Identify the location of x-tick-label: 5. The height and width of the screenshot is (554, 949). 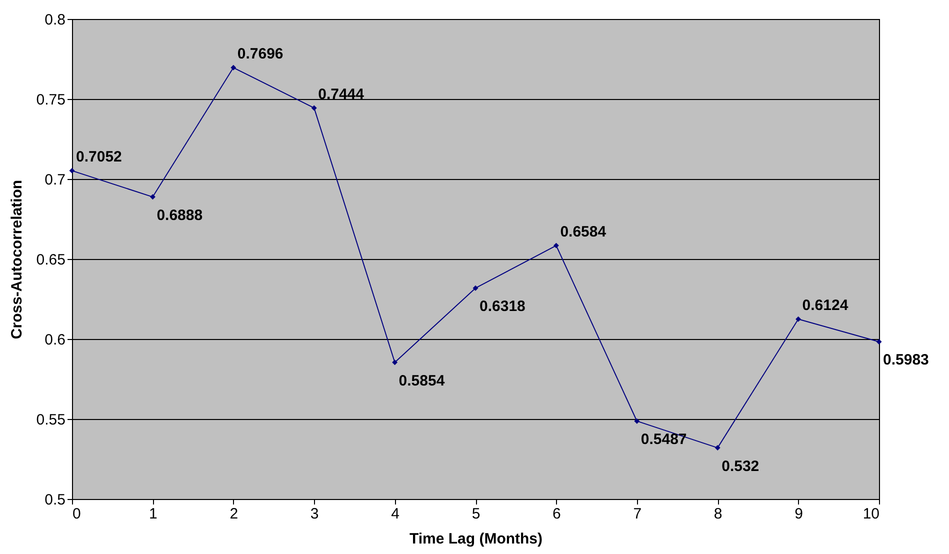
(476, 514).